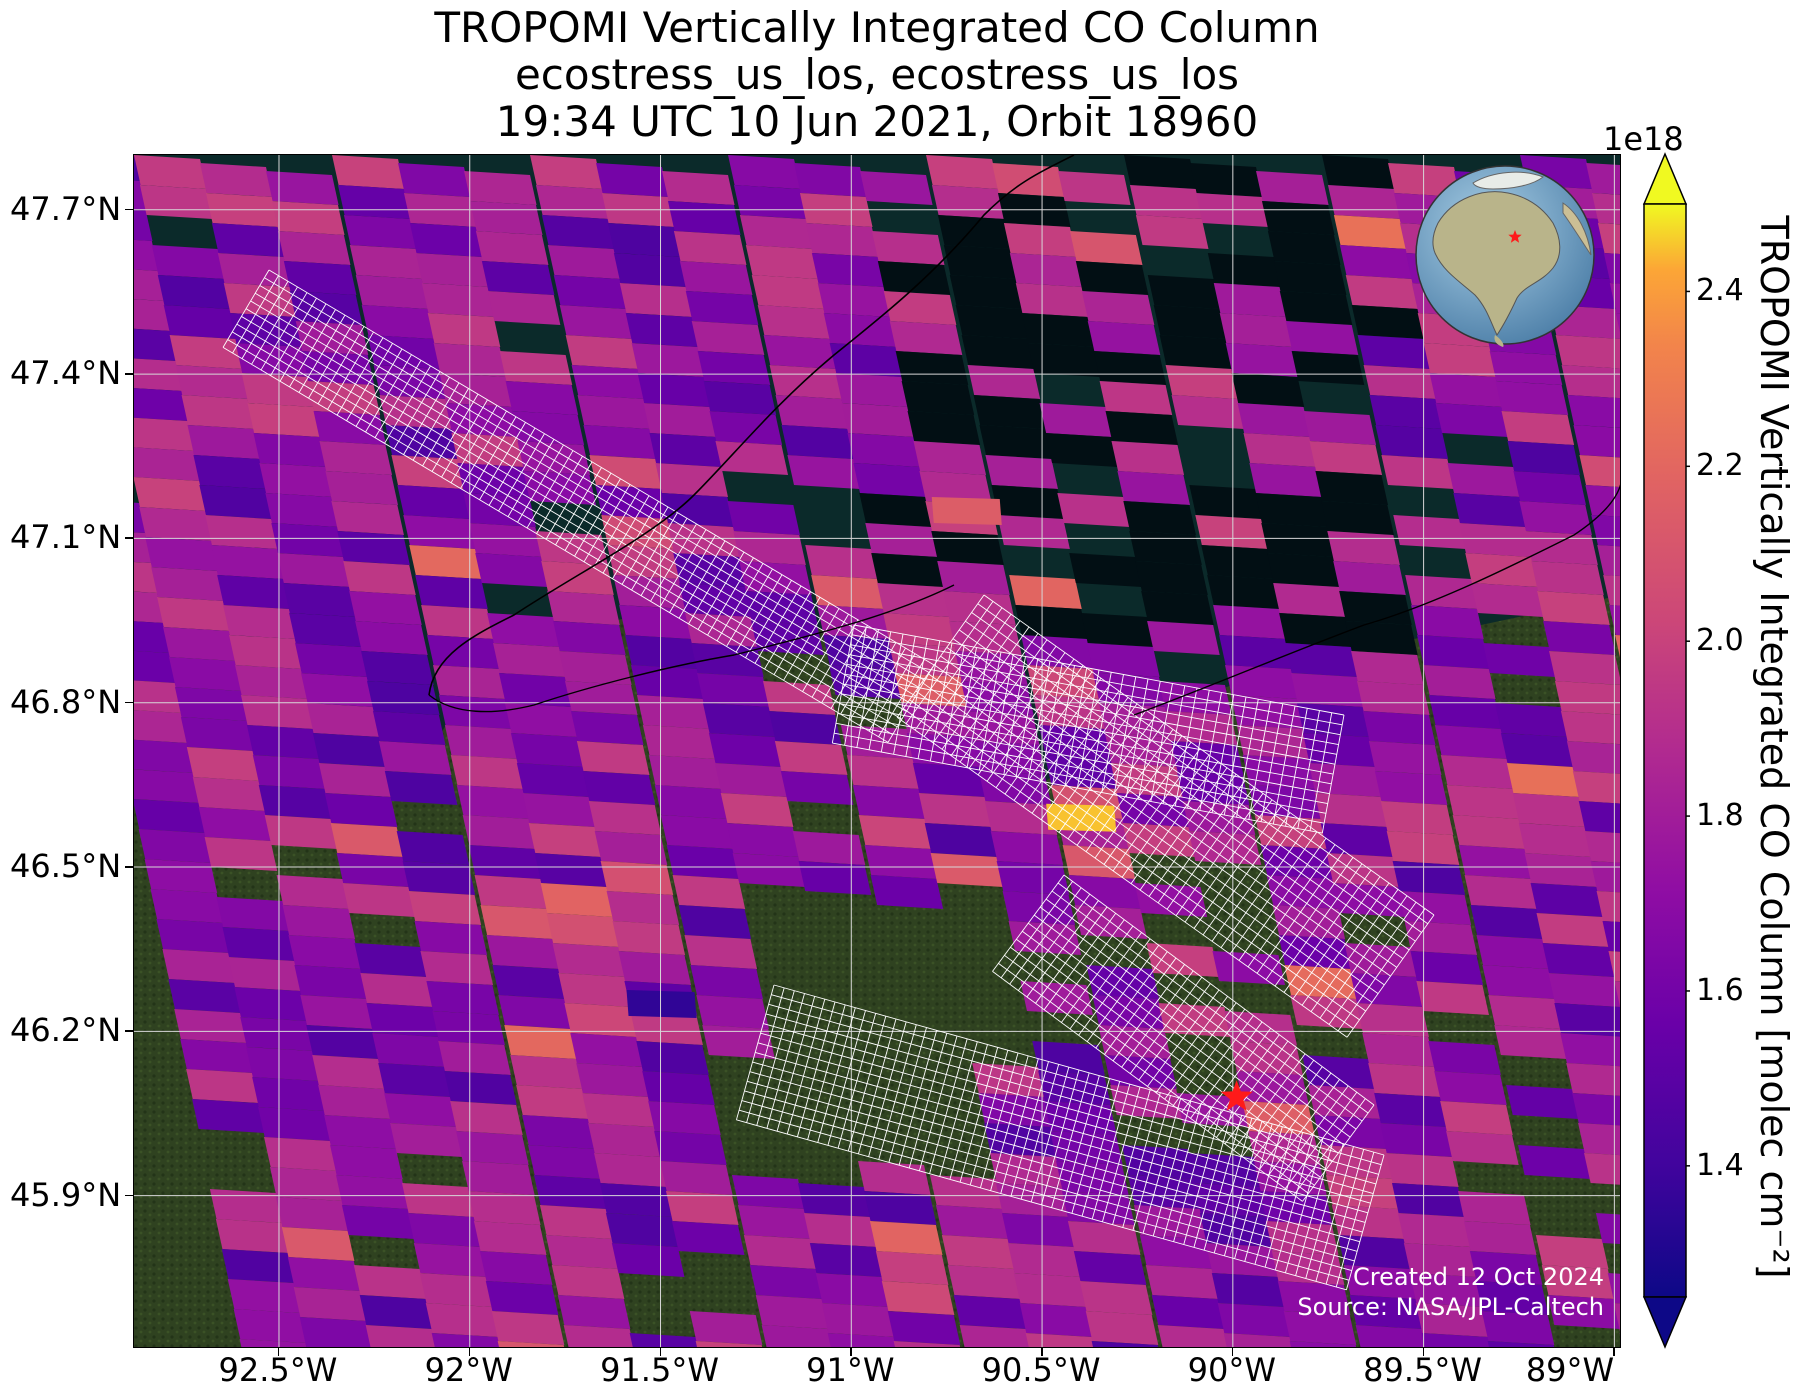 The width and height of the screenshot is (1799, 1395). What do you see at coordinates (1423, 1370) in the screenshot?
I see `lon-tick-label: 89.5°W` at bounding box center [1423, 1370].